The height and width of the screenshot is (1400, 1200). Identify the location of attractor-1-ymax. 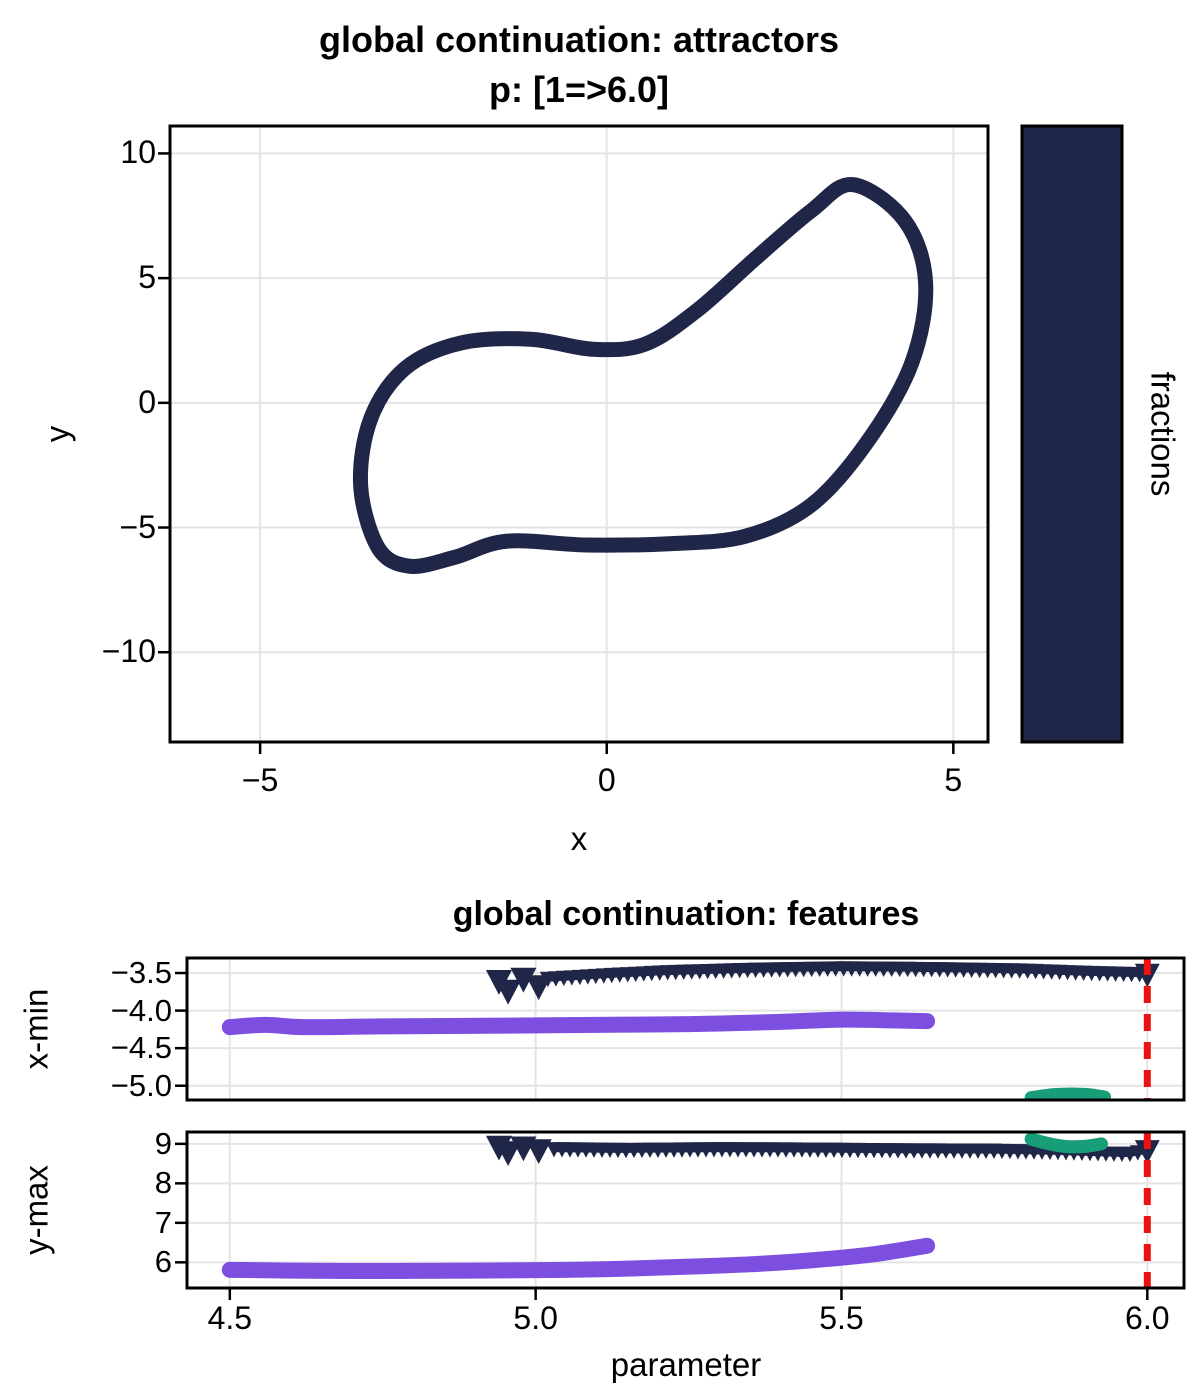
(822, 1151).